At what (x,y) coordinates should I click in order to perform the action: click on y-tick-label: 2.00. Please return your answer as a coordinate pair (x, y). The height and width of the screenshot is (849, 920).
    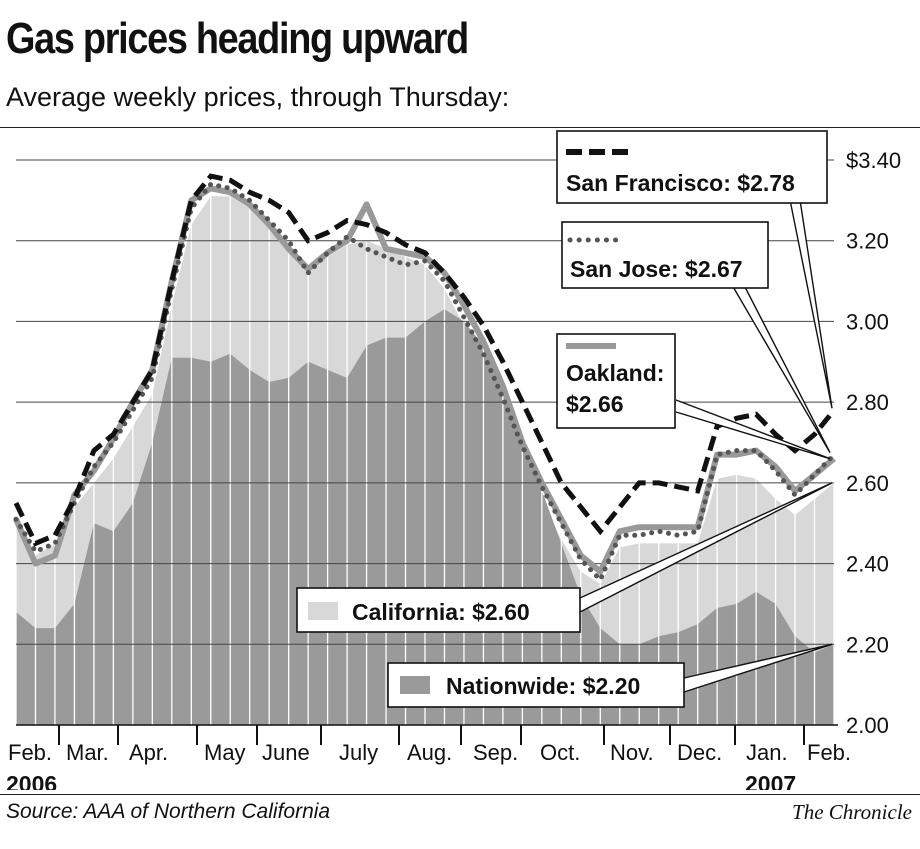
    Looking at the image, I should click on (867, 725).